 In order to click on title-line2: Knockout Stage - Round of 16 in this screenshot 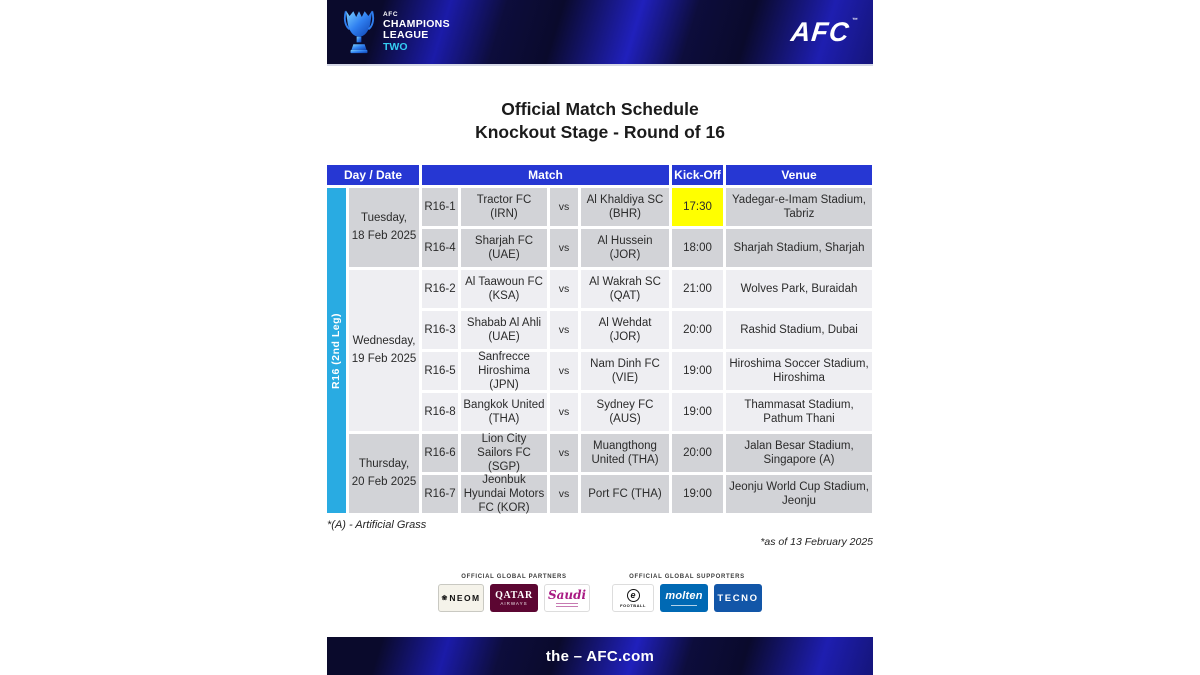, I will do `click(600, 132)`.